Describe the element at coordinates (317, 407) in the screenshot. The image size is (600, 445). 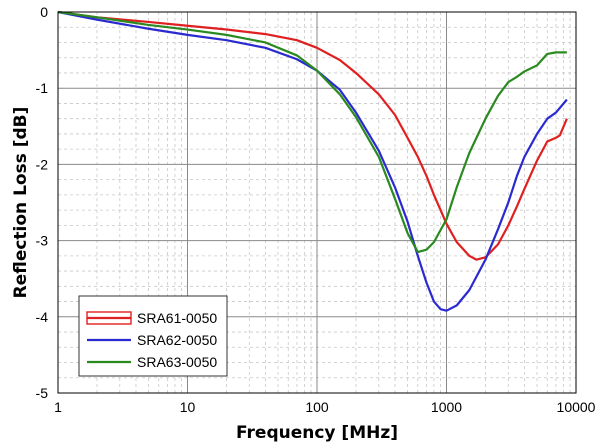
I see `x-tick-label: 100` at that location.